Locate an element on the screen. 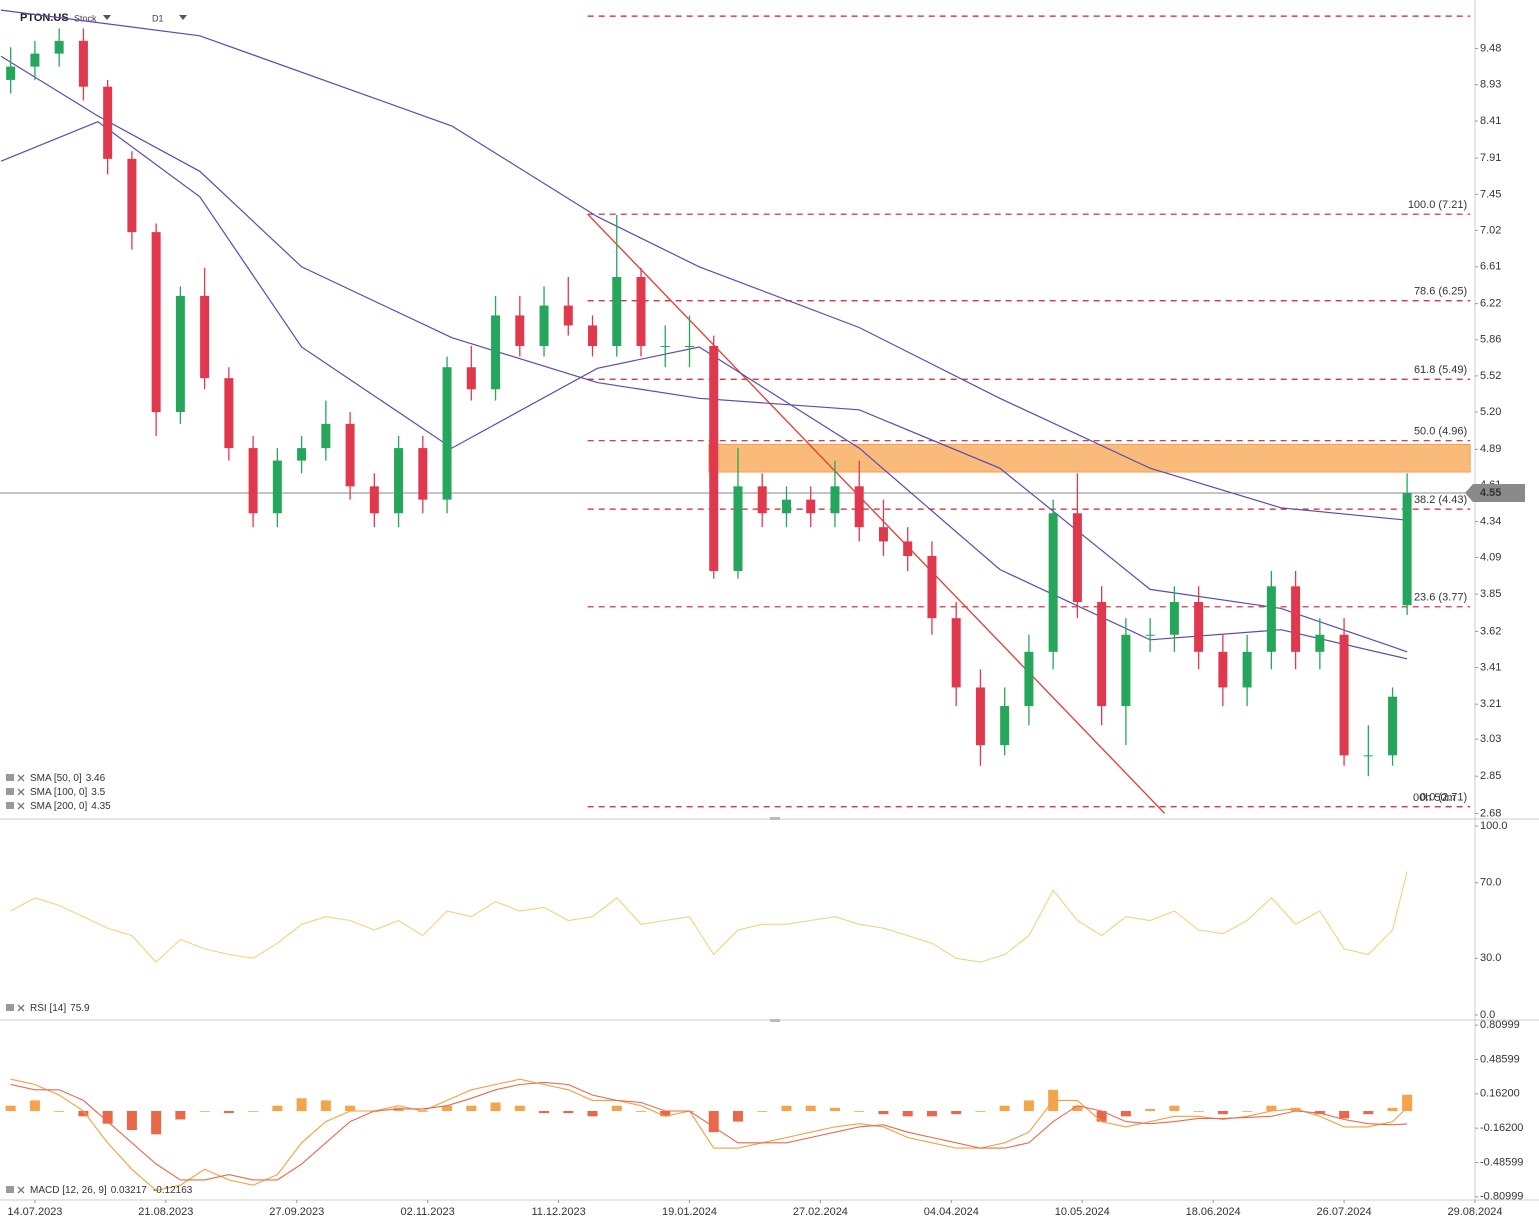 The width and height of the screenshot is (1539, 1223). asset-type: Stock is located at coordinates (85, 18).